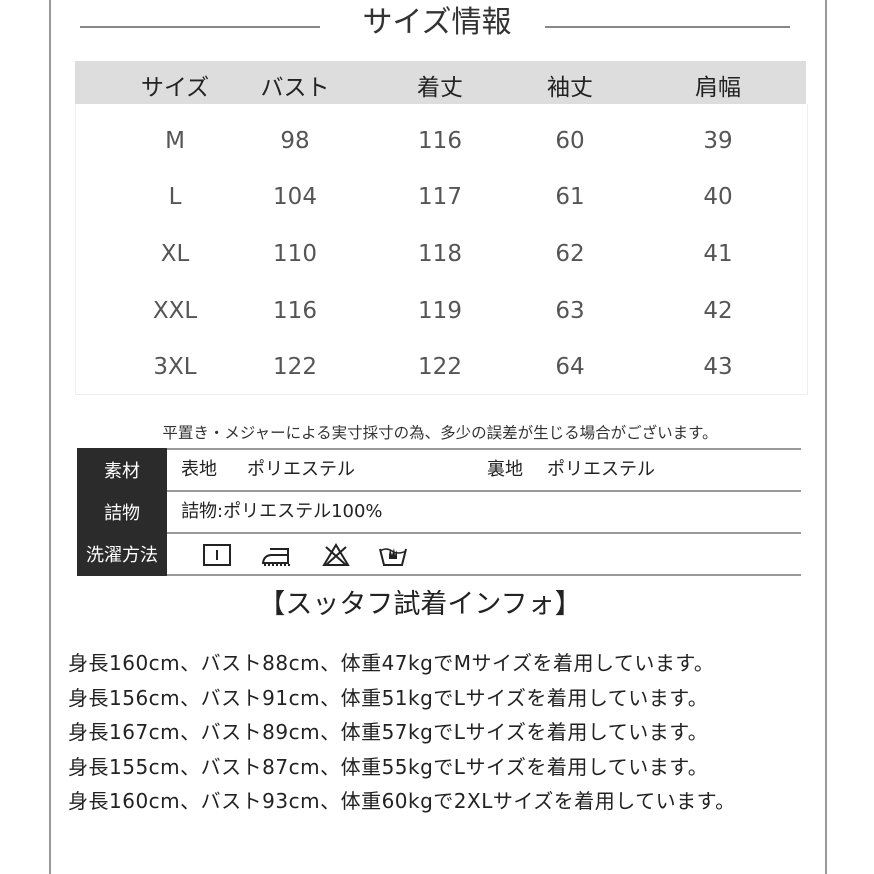 The height and width of the screenshot is (874, 874). Describe the element at coordinates (440, 311) in the screenshot. I see `table-cell: 119` at that location.